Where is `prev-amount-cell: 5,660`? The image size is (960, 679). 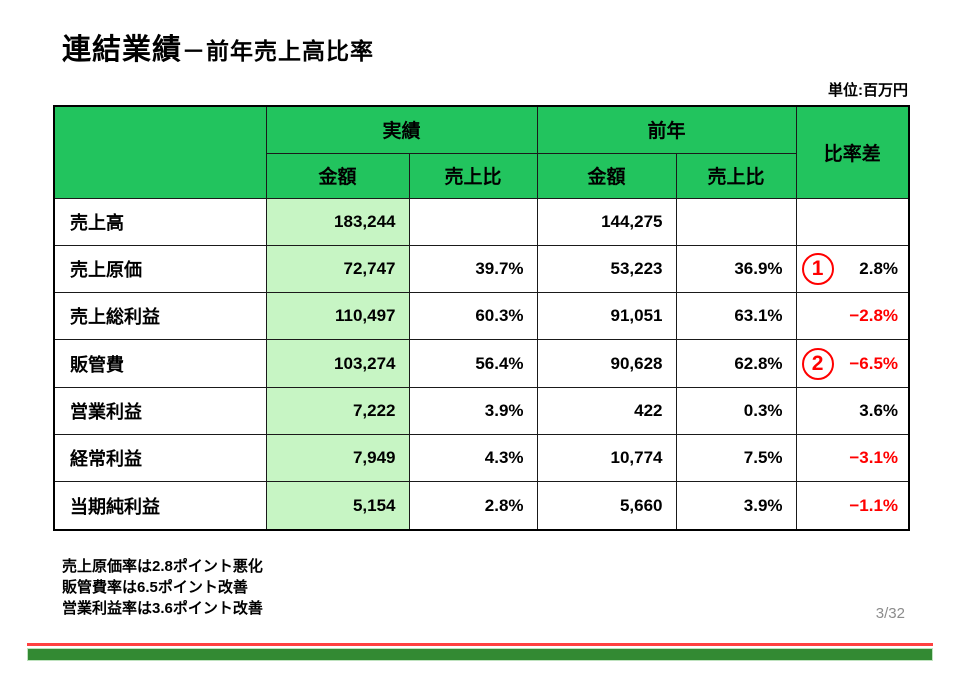
prev-amount-cell: 5,660 is located at coordinates (606, 506).